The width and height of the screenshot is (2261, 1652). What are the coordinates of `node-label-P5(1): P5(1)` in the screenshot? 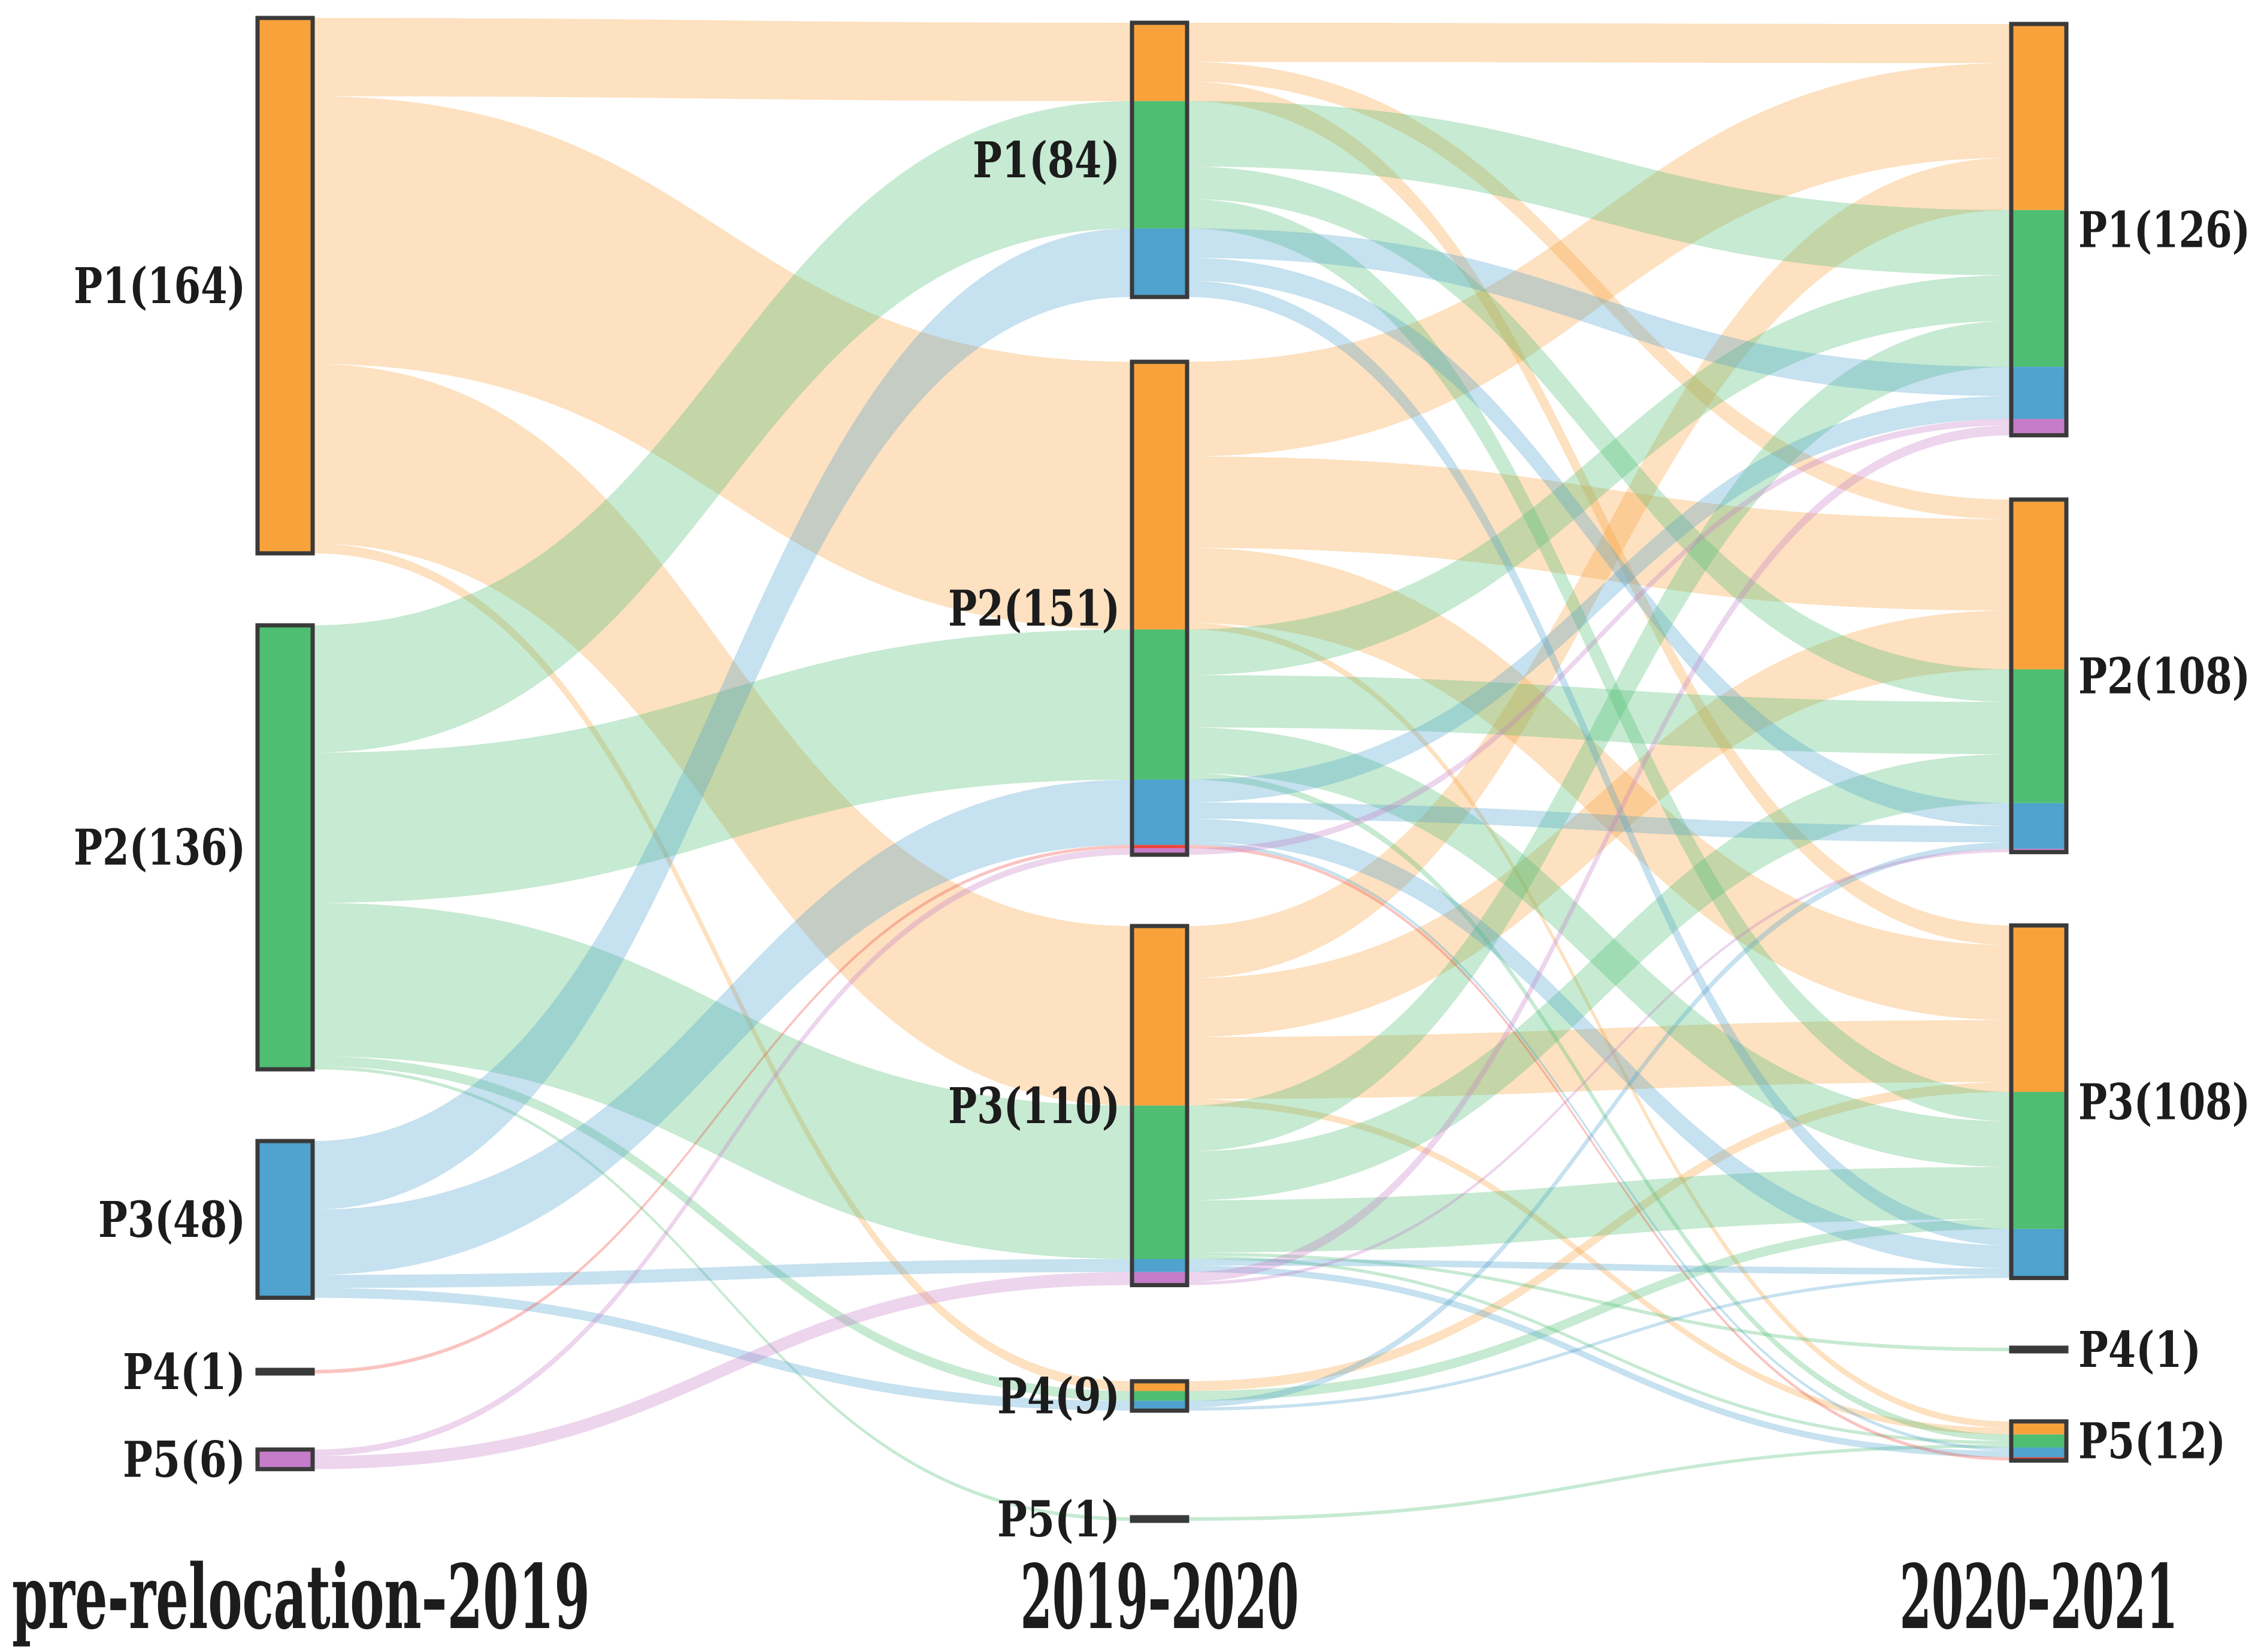 It's located at (1058, 1519).